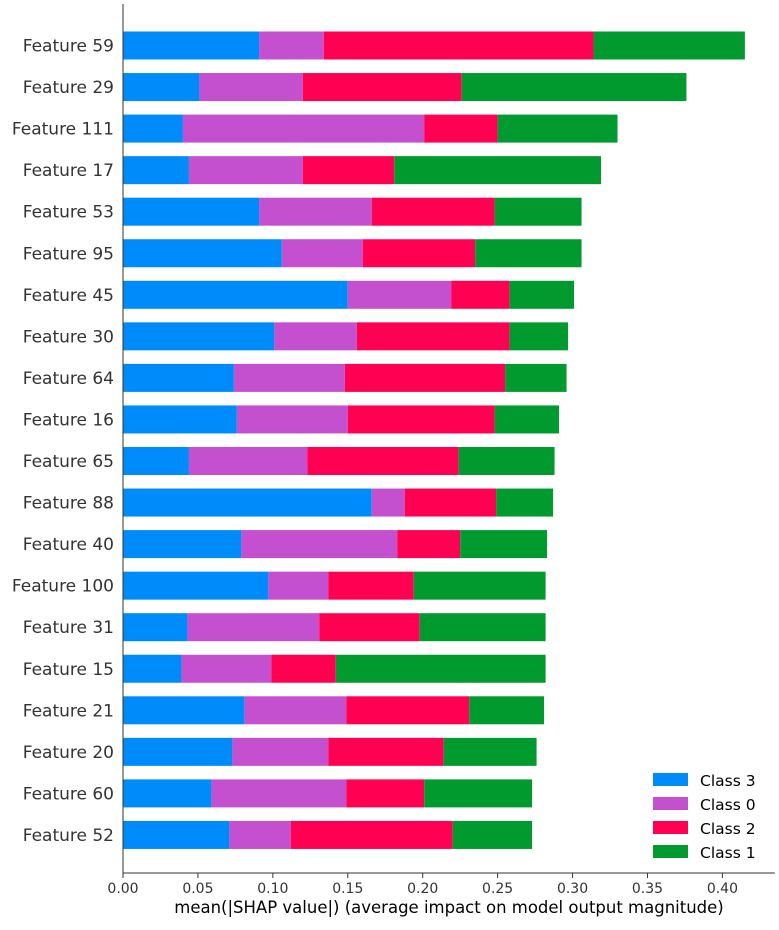  Describe the element at coordinates (68, 711) in the screenshot. I see `y-tick-label: Feature 21` at that location.